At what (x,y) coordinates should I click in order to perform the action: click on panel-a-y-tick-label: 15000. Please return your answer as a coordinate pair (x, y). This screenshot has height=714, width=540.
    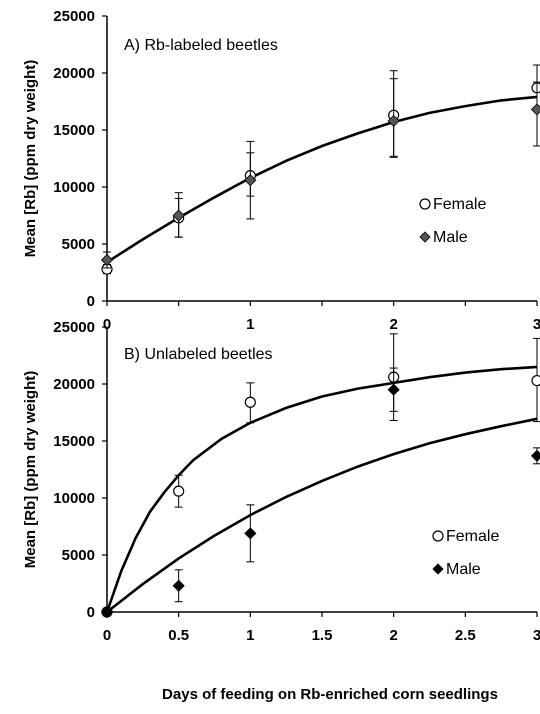
    Looking at the image, I should click on (74, 130).